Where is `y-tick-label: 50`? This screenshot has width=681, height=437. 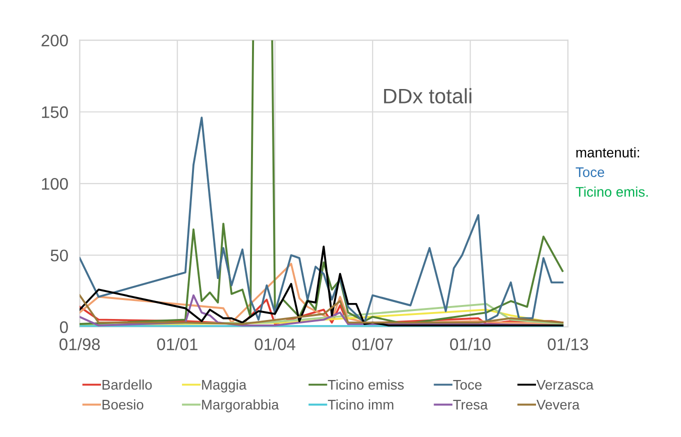
y-tick-label: 50 is located at coordinates (59, 256).